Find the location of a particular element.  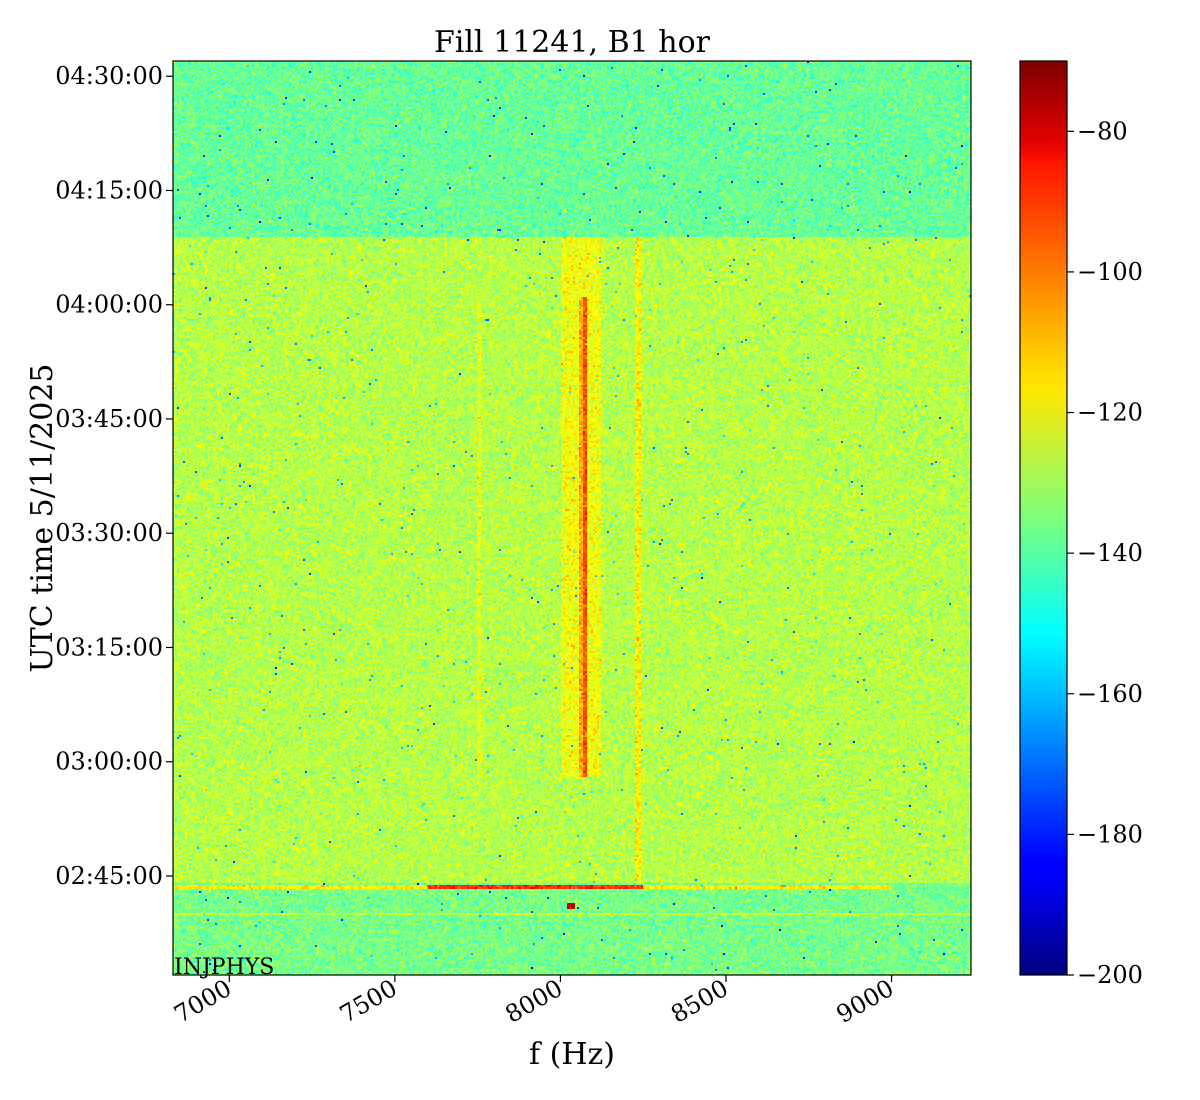

x-tick-label: 7500 is located at coordinates (368, 1001).